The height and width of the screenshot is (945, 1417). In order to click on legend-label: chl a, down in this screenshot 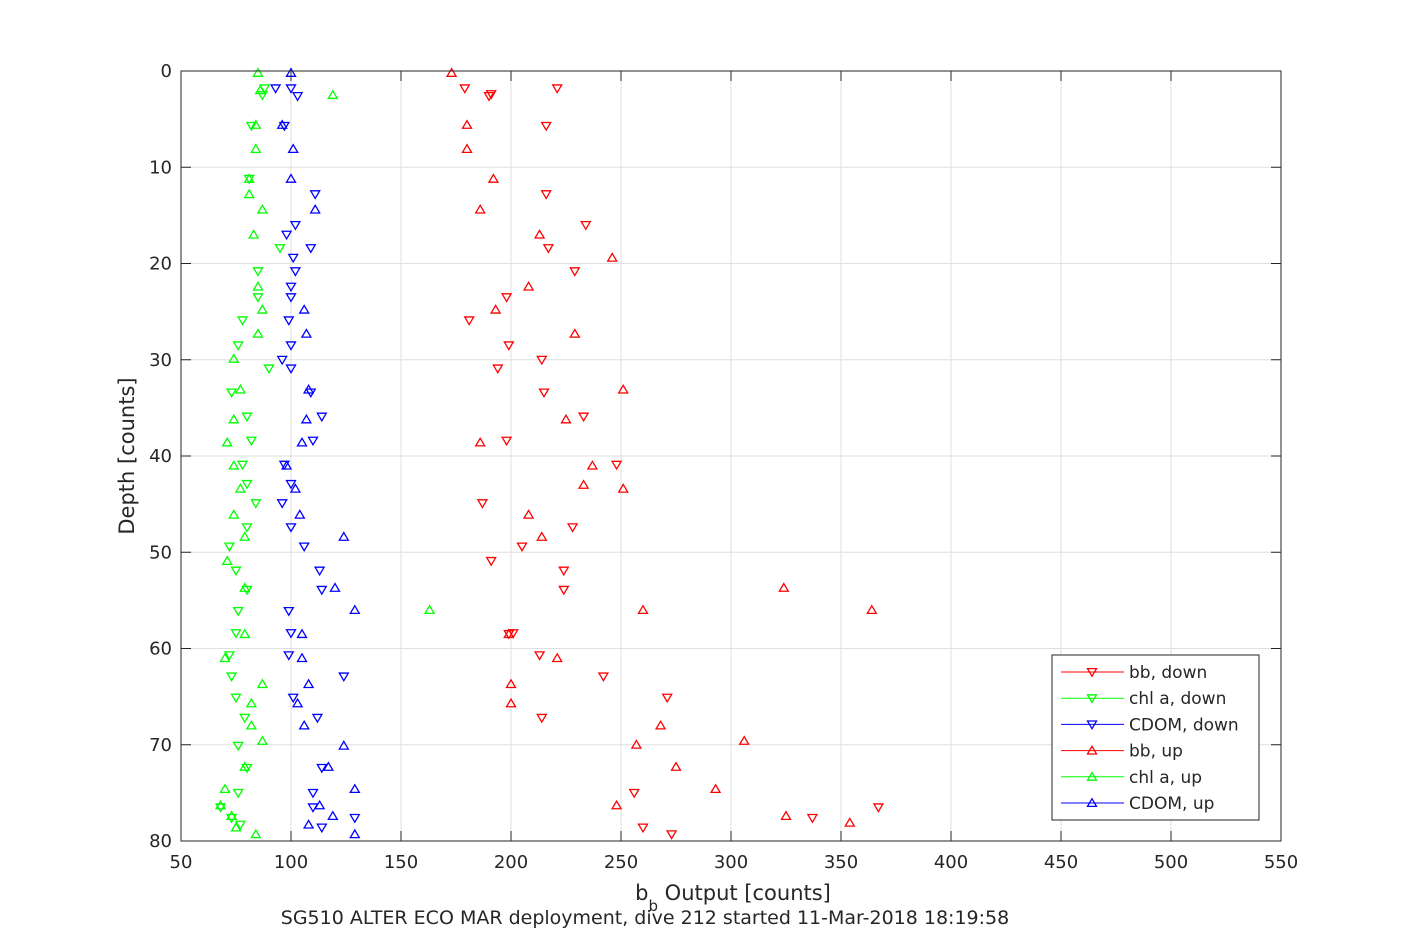, I will do `click(1177, 699)`.